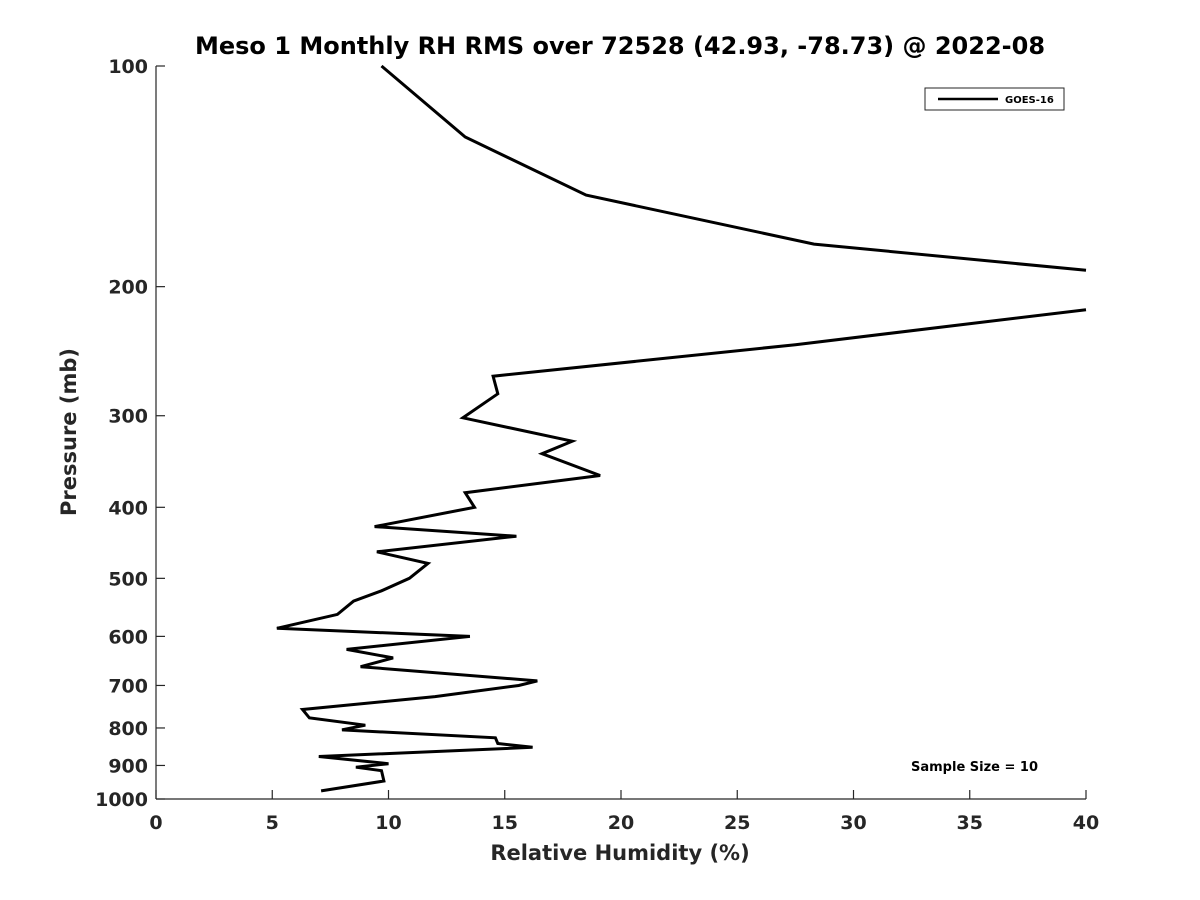 This screenshot has width=1200, height=900. What do you see at coordinates (130, 433) in the screenshot?
I see `y-ticks: 100 200 300 400 500 600 700 800 900 1000` at bounding box center [130, 433].